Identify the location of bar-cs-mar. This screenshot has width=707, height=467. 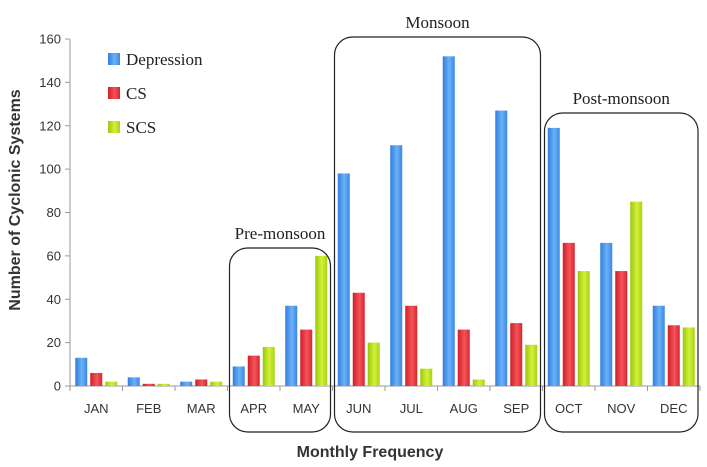
(201, 382).